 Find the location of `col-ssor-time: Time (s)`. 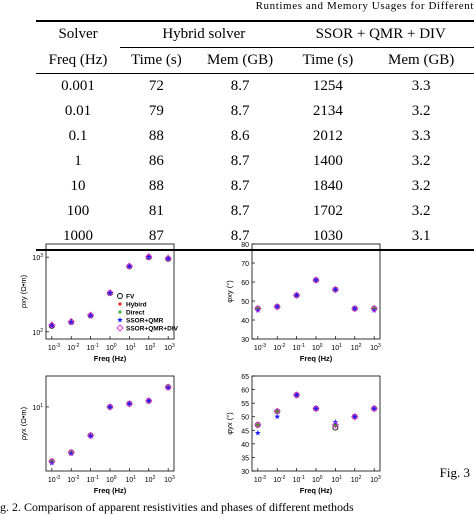

col-ssor-time: Time (s) is located at coordinates (328, 60).